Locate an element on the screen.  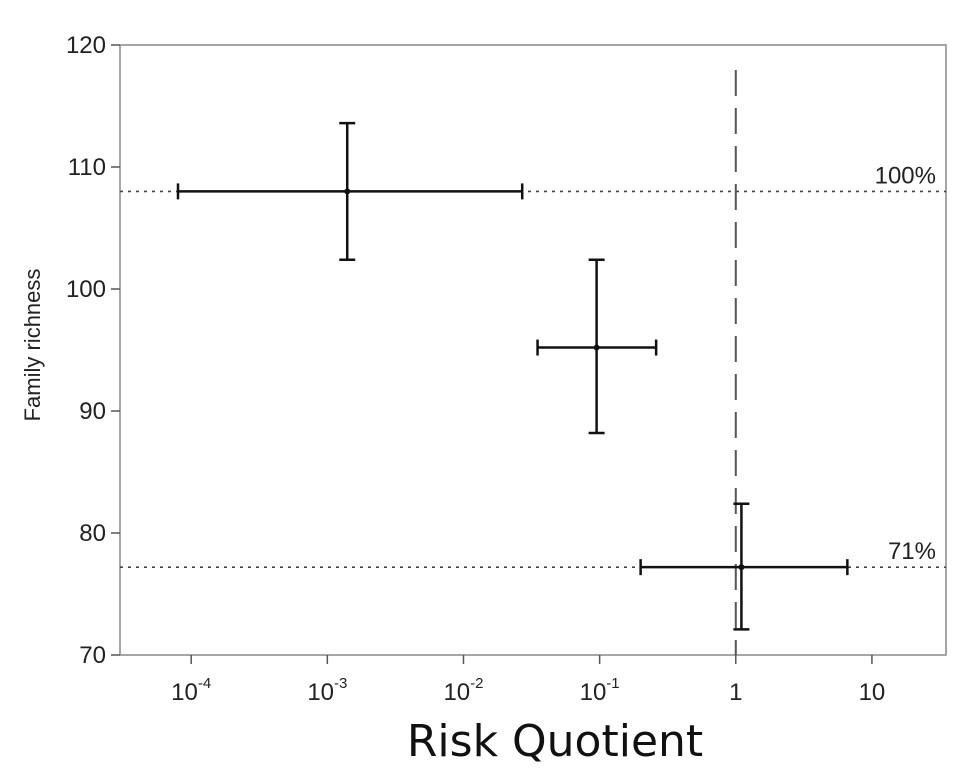
x-axis-label: Risk Quotient is located at coordinates (555, 741).